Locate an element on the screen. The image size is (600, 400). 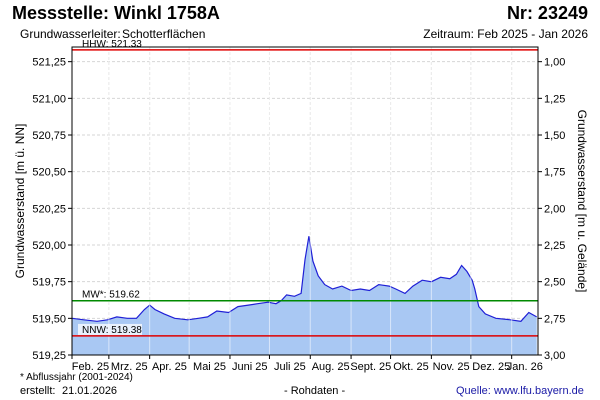
rawdata-note: - Rohdaten - is located at coordinates (315, 391).